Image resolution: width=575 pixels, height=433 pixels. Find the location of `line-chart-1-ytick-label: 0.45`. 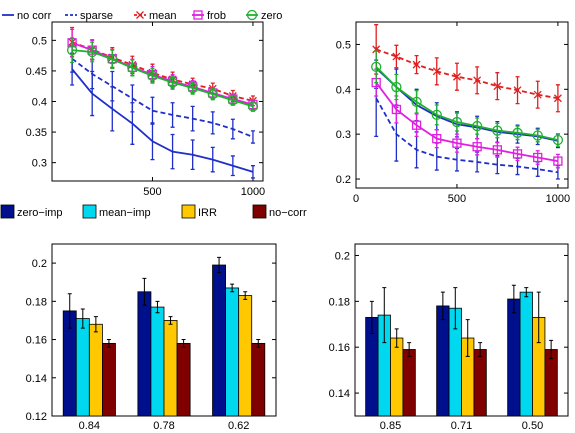

line-chart-1-ytick-label: 0.45 is located at coordinates (36, 72).